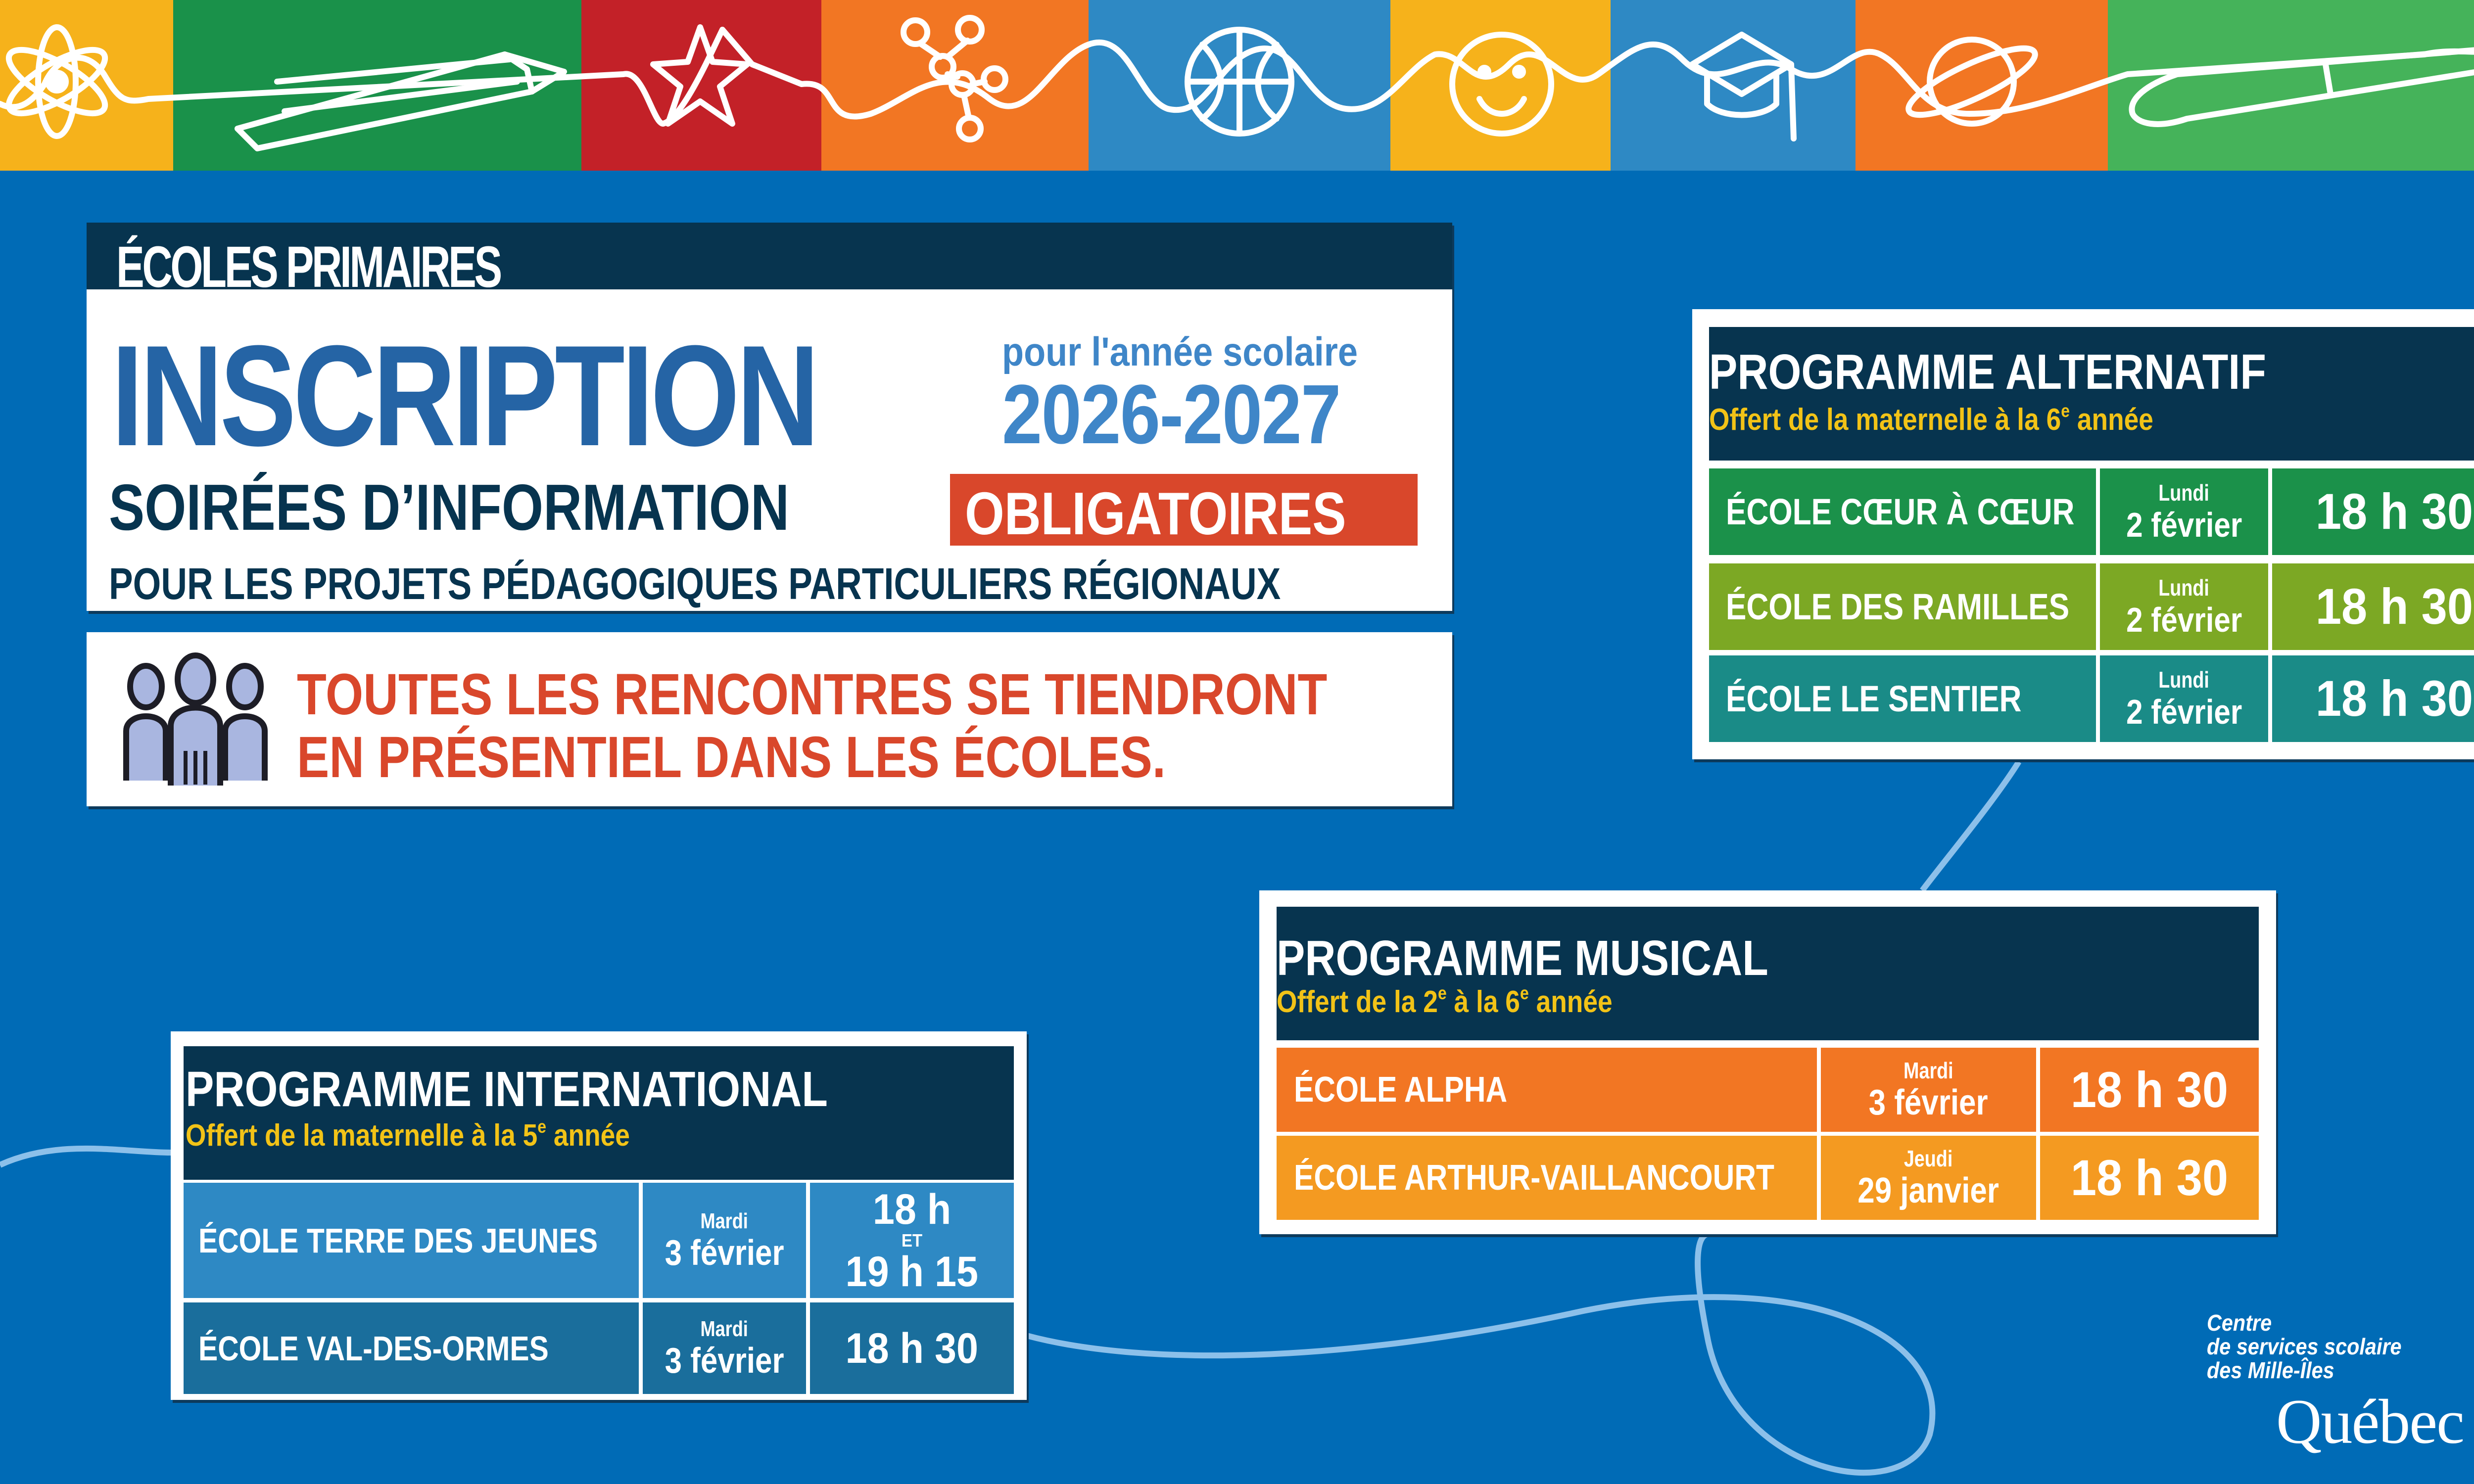 The width and height of the screenshot is (2474, 1484). Describe the element at coordinates (813, 694) in the screenshot. I see `notice-line-1: TOUTES LES RENCONTRES SE TIENDRONT` at that location.